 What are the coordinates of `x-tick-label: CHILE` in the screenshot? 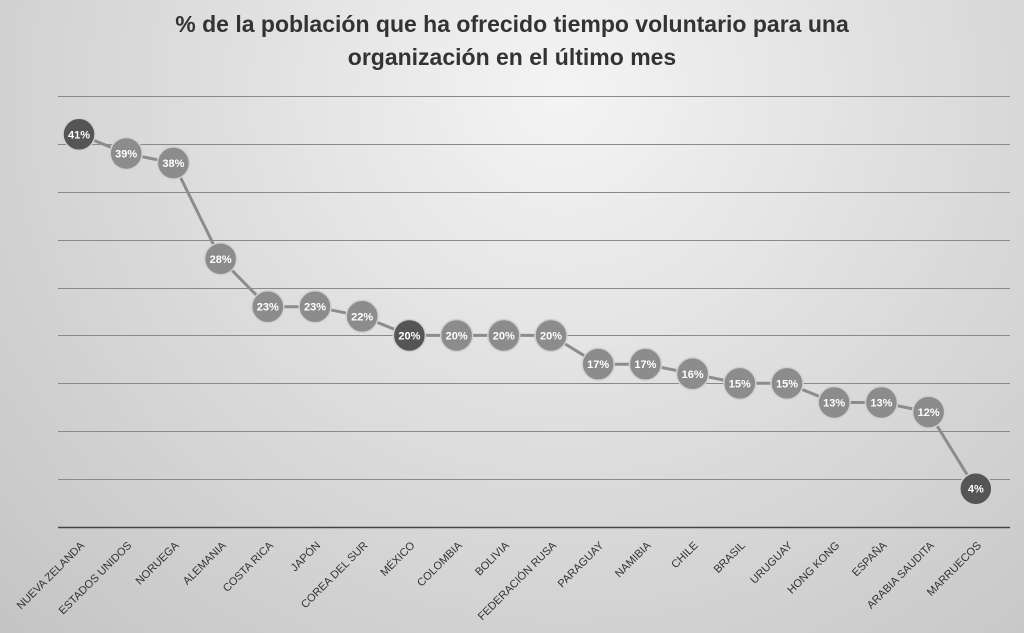 It's located at (684, 555).